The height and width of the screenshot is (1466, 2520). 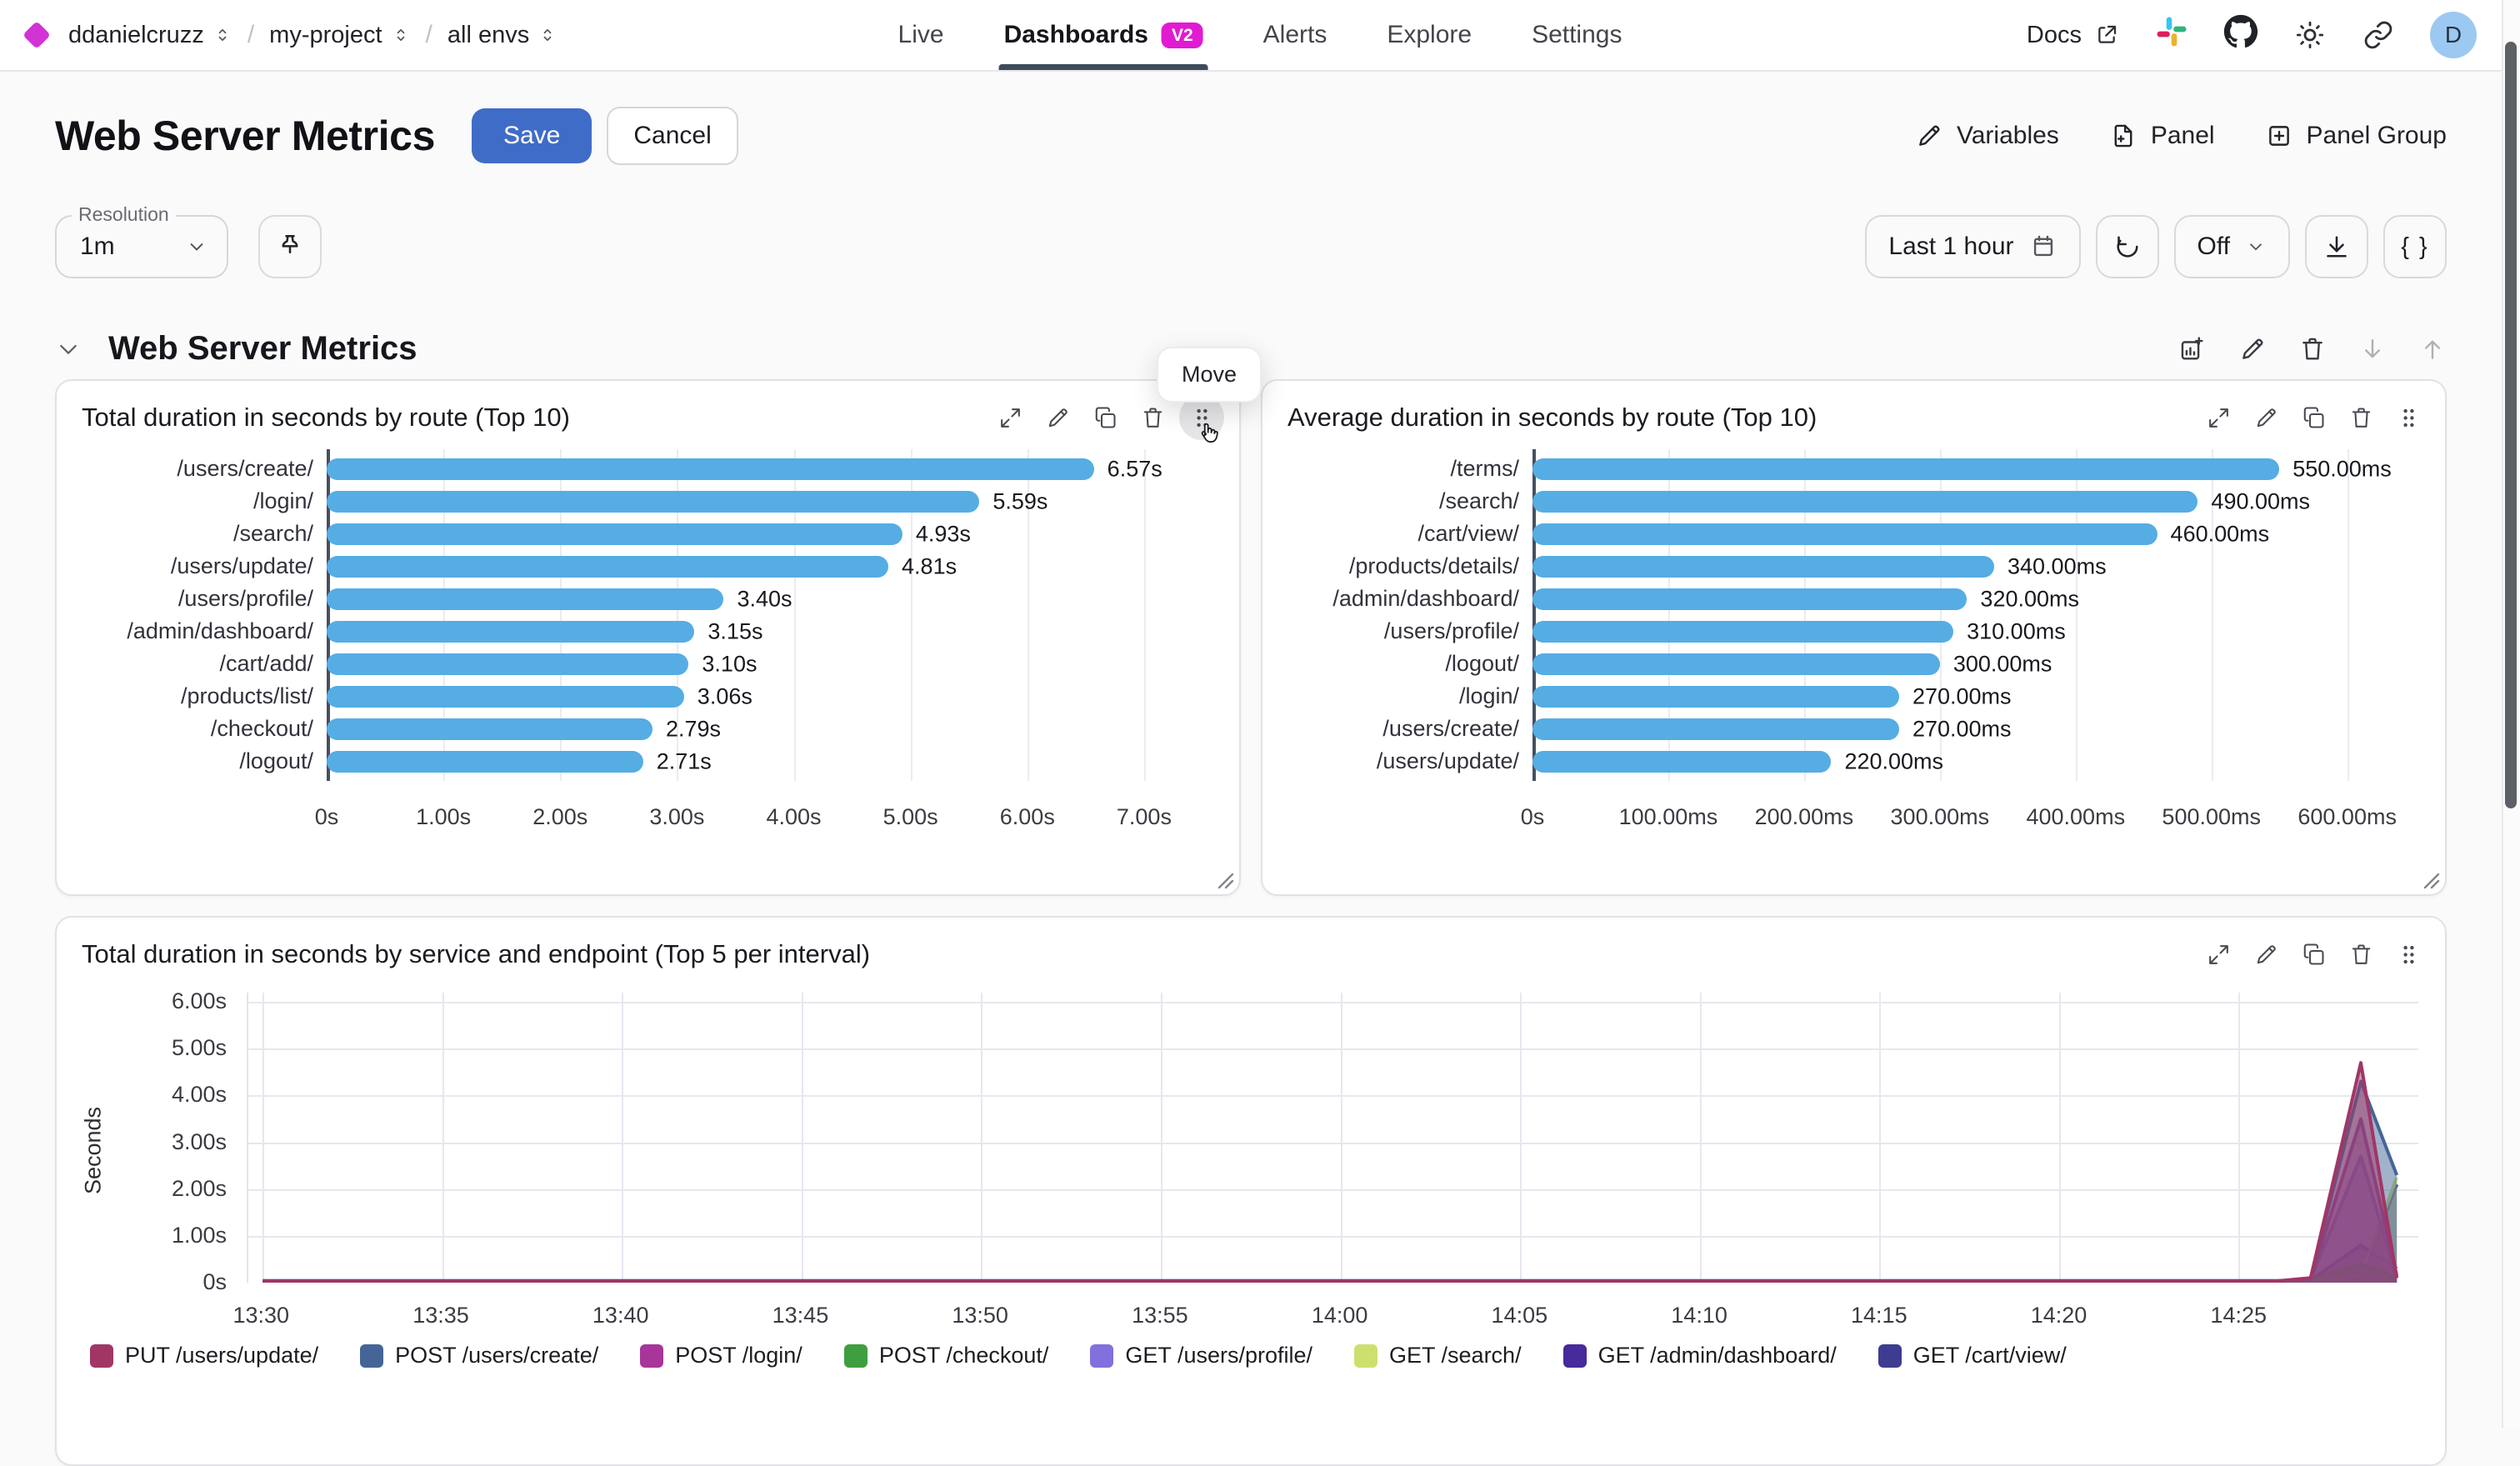 I want to click on theme-toggle-button, so click(x=2310, y=35).